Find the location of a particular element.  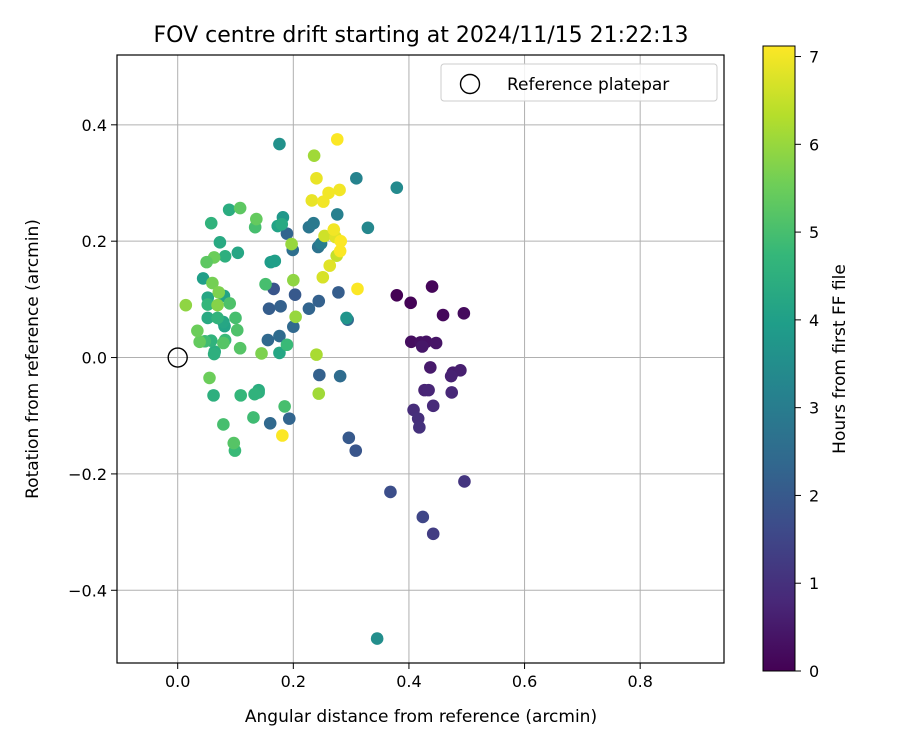

legend-label: Reference platepar is located at coordinates (588, 85).